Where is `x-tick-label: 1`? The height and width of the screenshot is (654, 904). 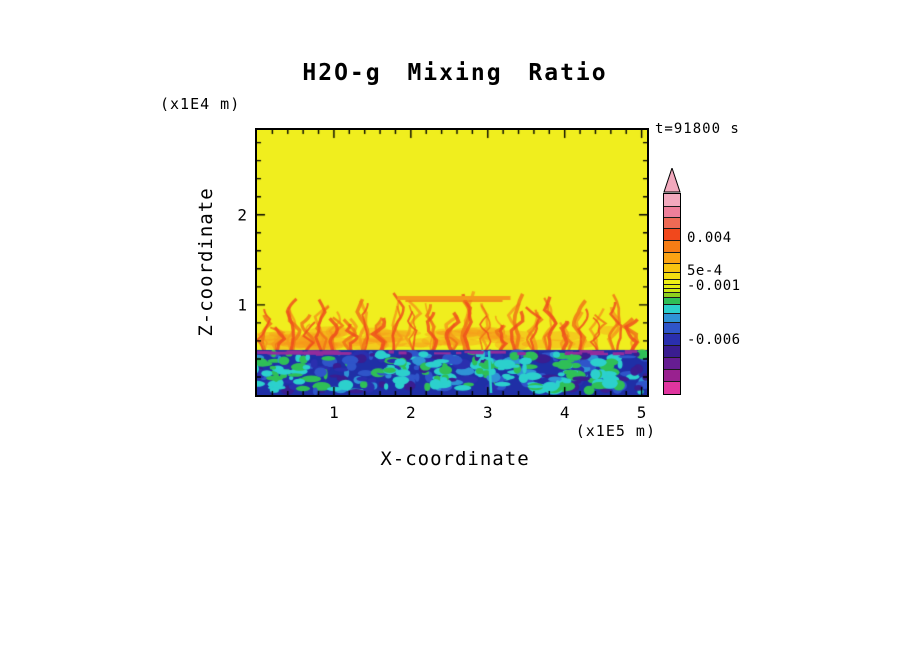 x-tick-label: 1 is located at coordinates (334, 412).